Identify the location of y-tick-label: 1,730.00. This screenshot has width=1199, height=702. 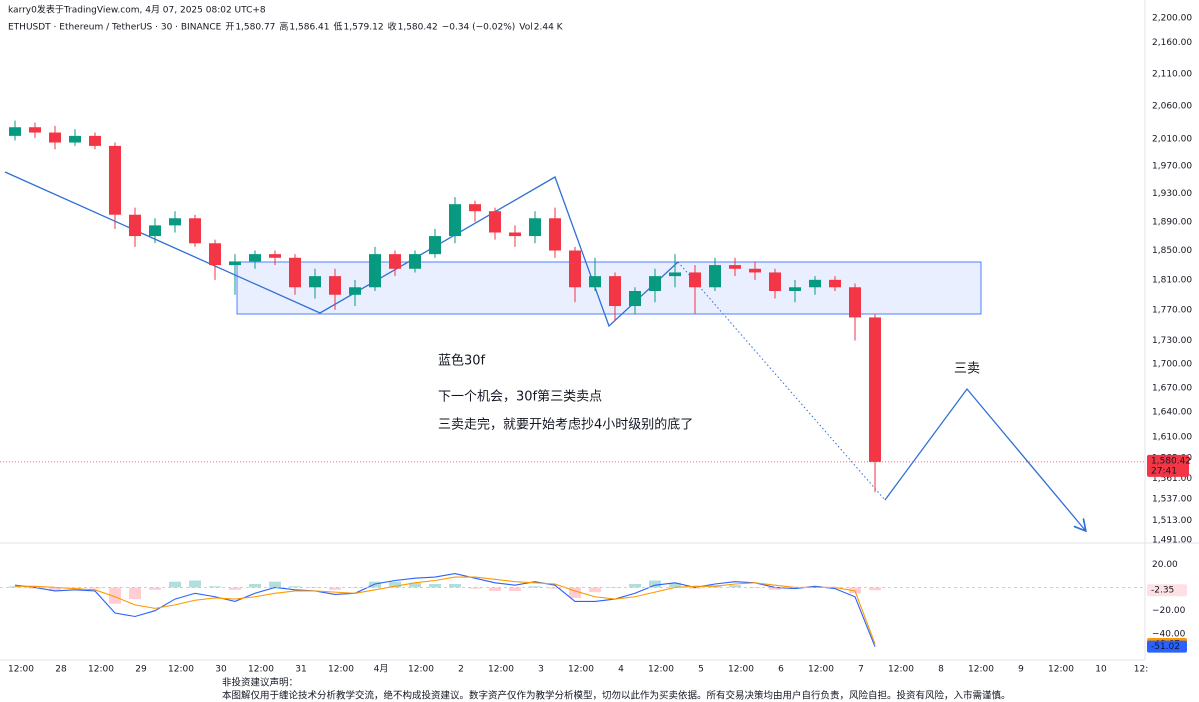
(1172, 341).